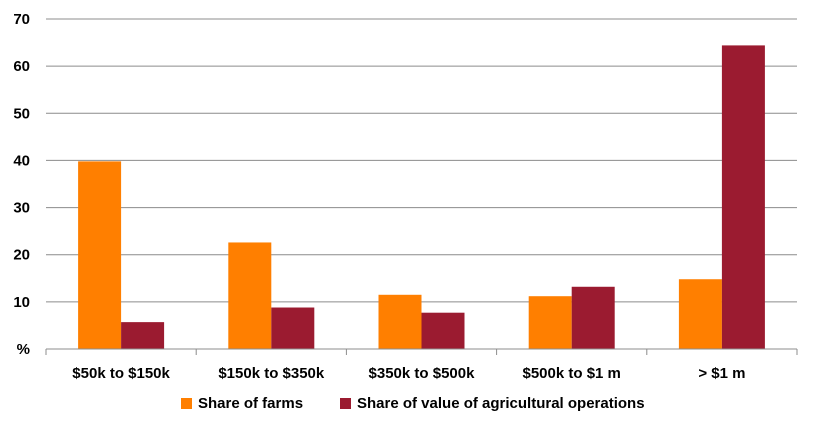 This screenshot has height=435, width=816. Describe the element at coordinates (21, 255) in the screenshot. I see `y-tick-label: 20` at that location.